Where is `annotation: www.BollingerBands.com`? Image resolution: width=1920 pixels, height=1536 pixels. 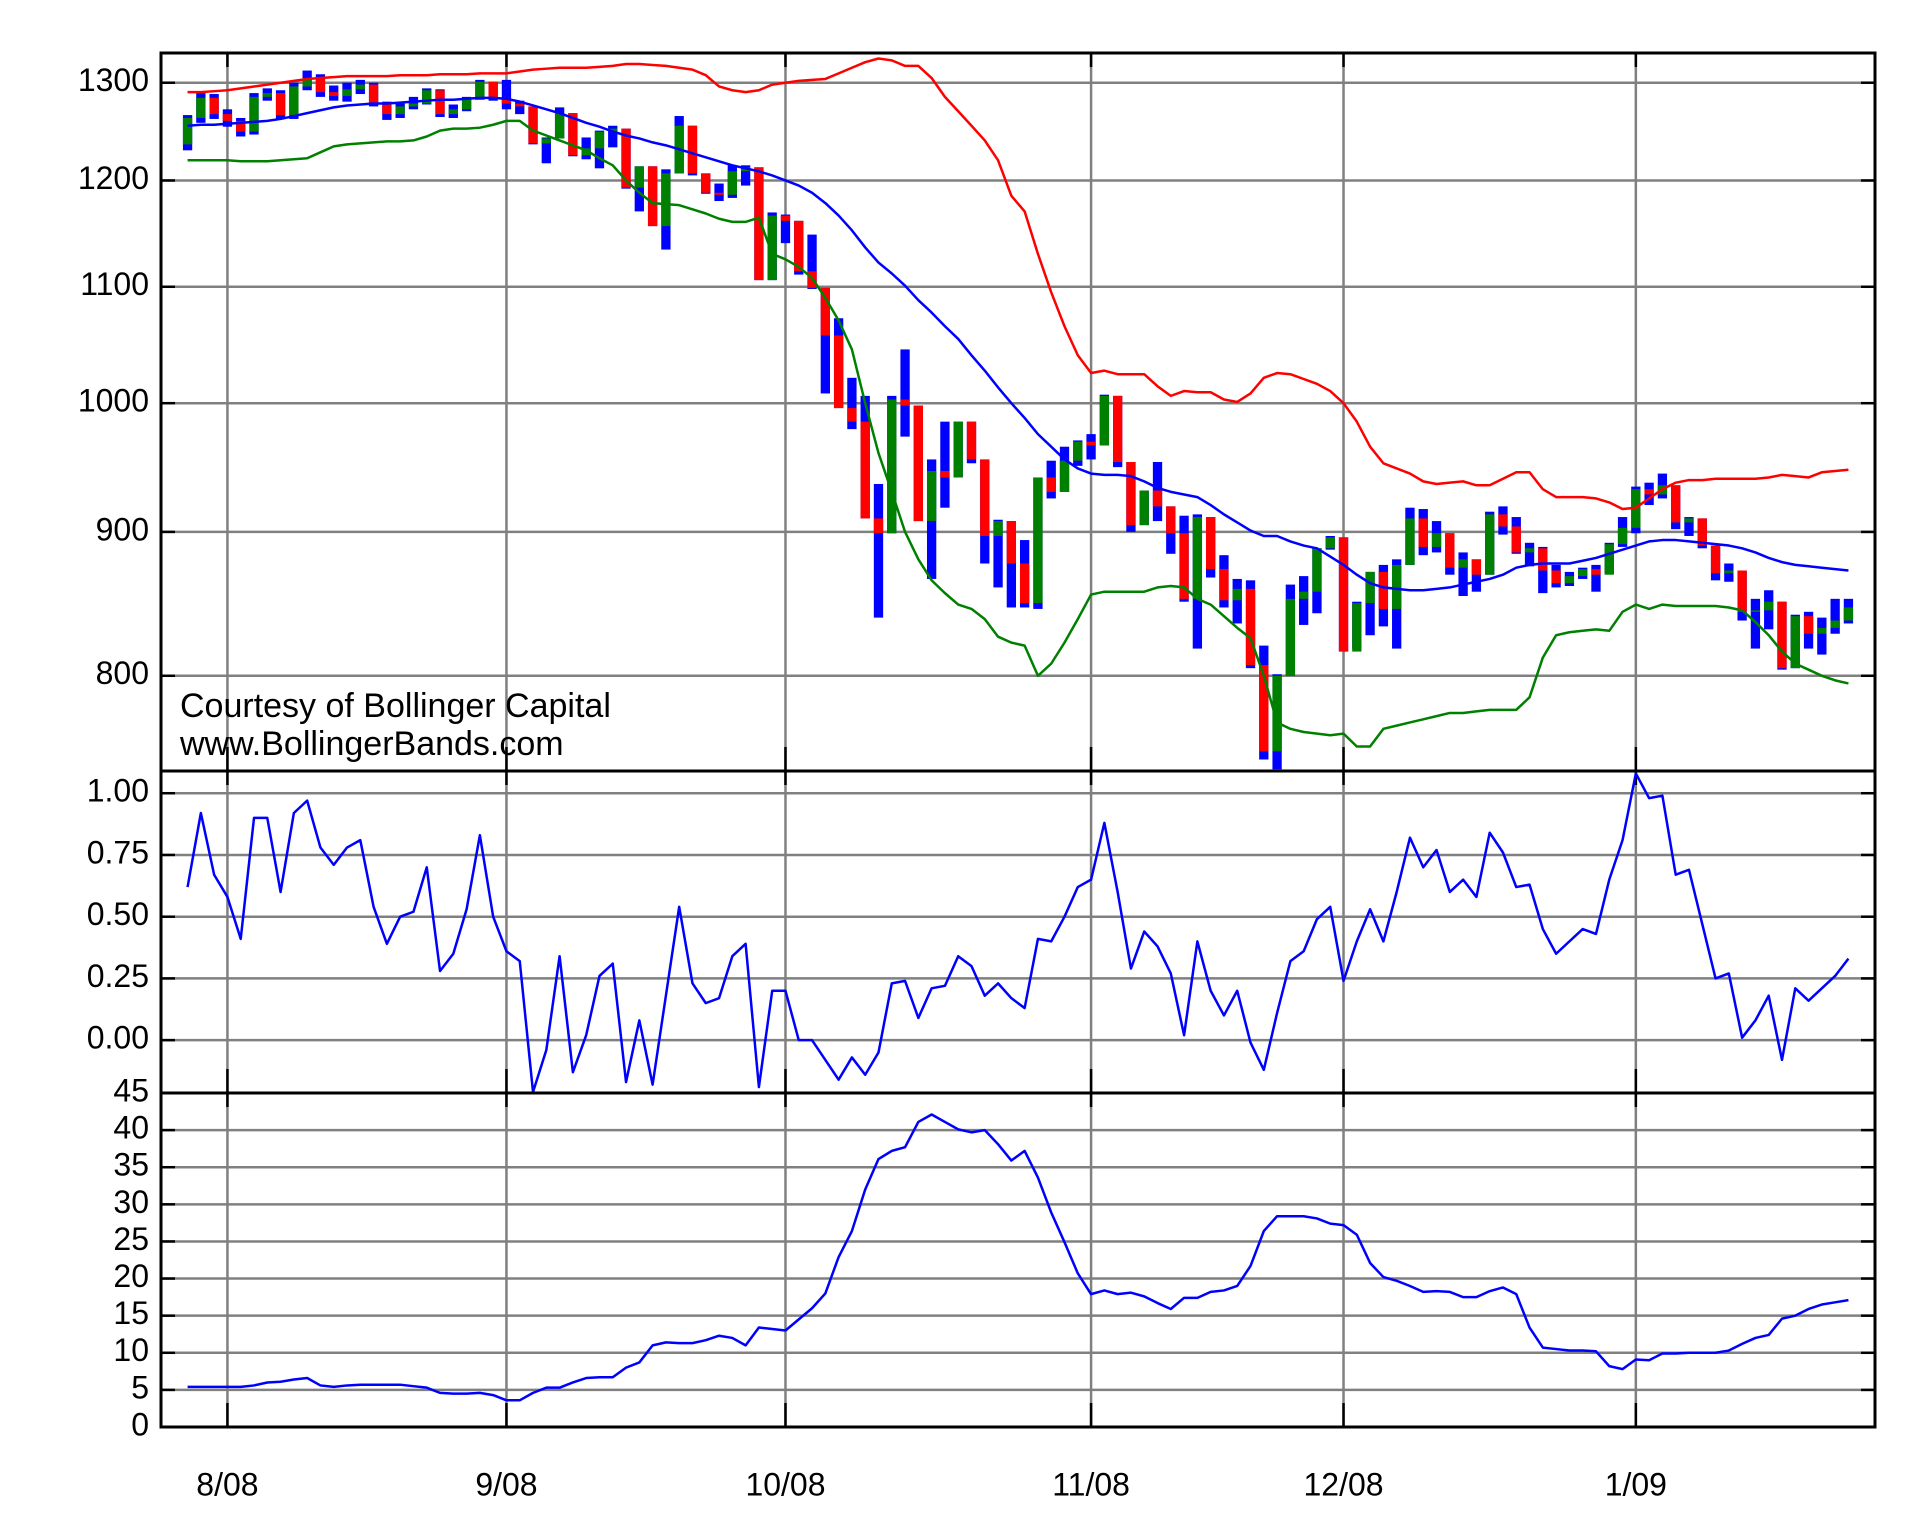 annotation: www.BollingerBands.com is located at coordinates (371, 744).